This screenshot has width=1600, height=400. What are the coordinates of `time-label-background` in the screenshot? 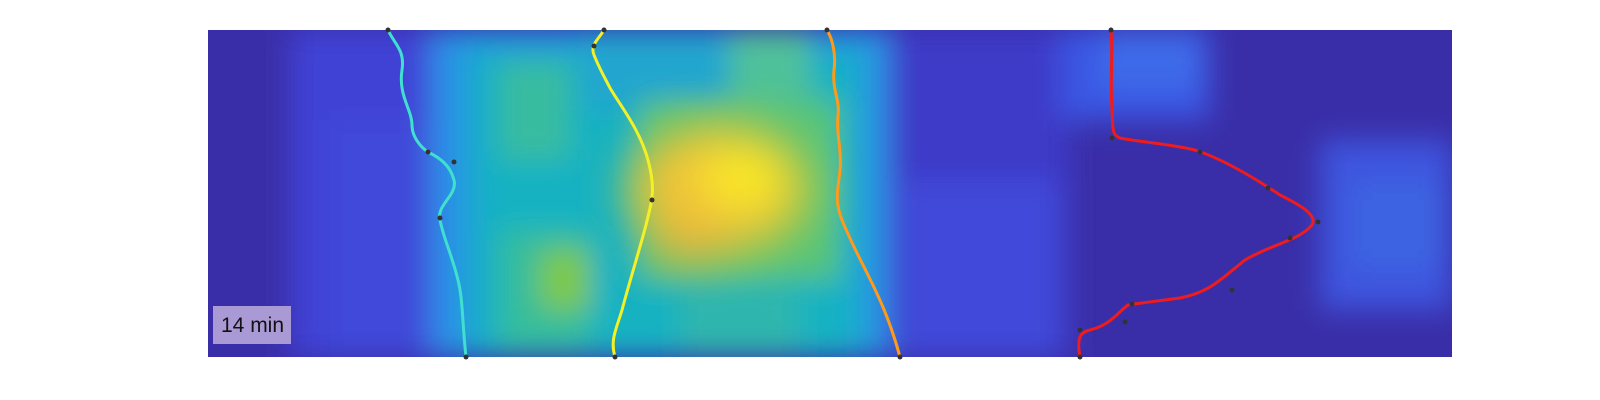 It's located at (252, 325).